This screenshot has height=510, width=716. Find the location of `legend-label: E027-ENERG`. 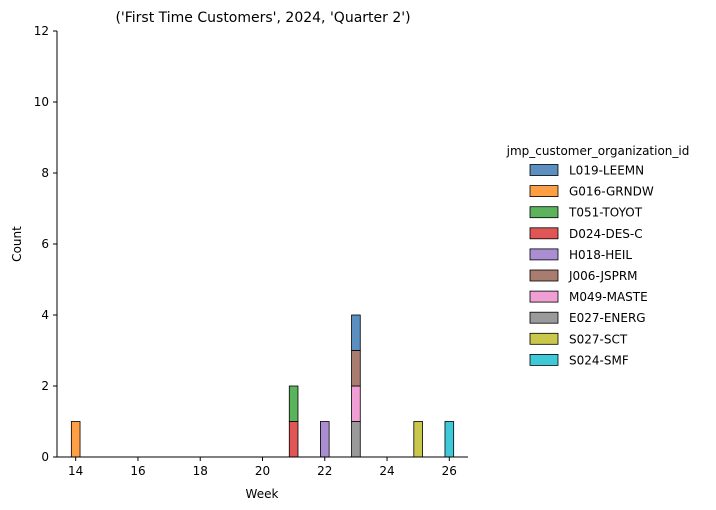

legend-label: E027-ENERG is located at coordinates (607, 318).